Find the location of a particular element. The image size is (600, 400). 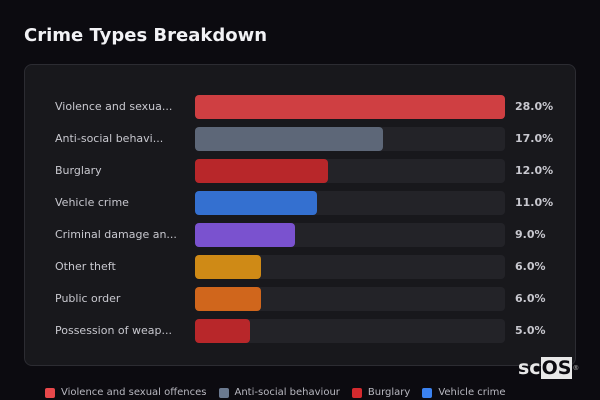

bar-row: Violence and sexua... 28.0% is located at coordinates (300, 107).